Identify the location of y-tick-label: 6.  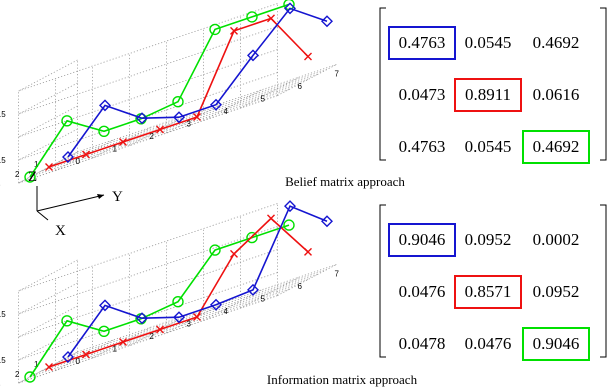
(300, 86).